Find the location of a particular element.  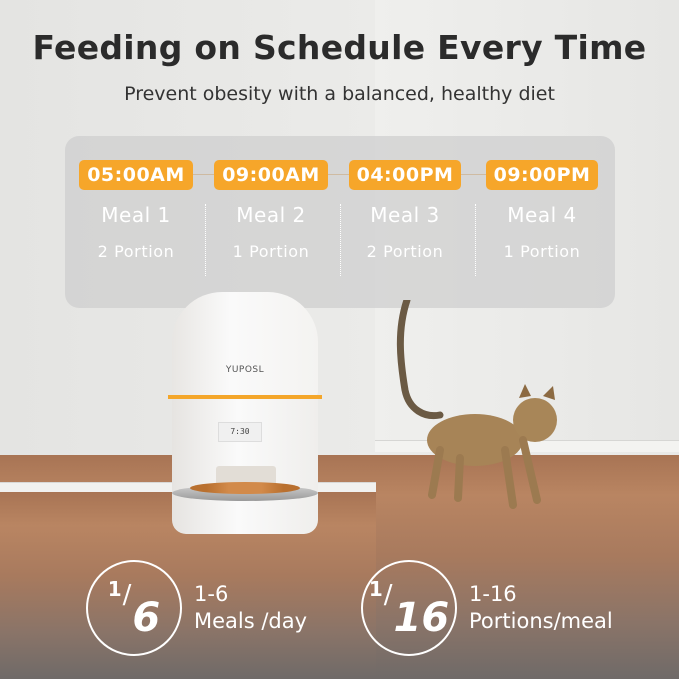

page-title: Feeding on Schedule Every Time is located at coordinates (339, 47).